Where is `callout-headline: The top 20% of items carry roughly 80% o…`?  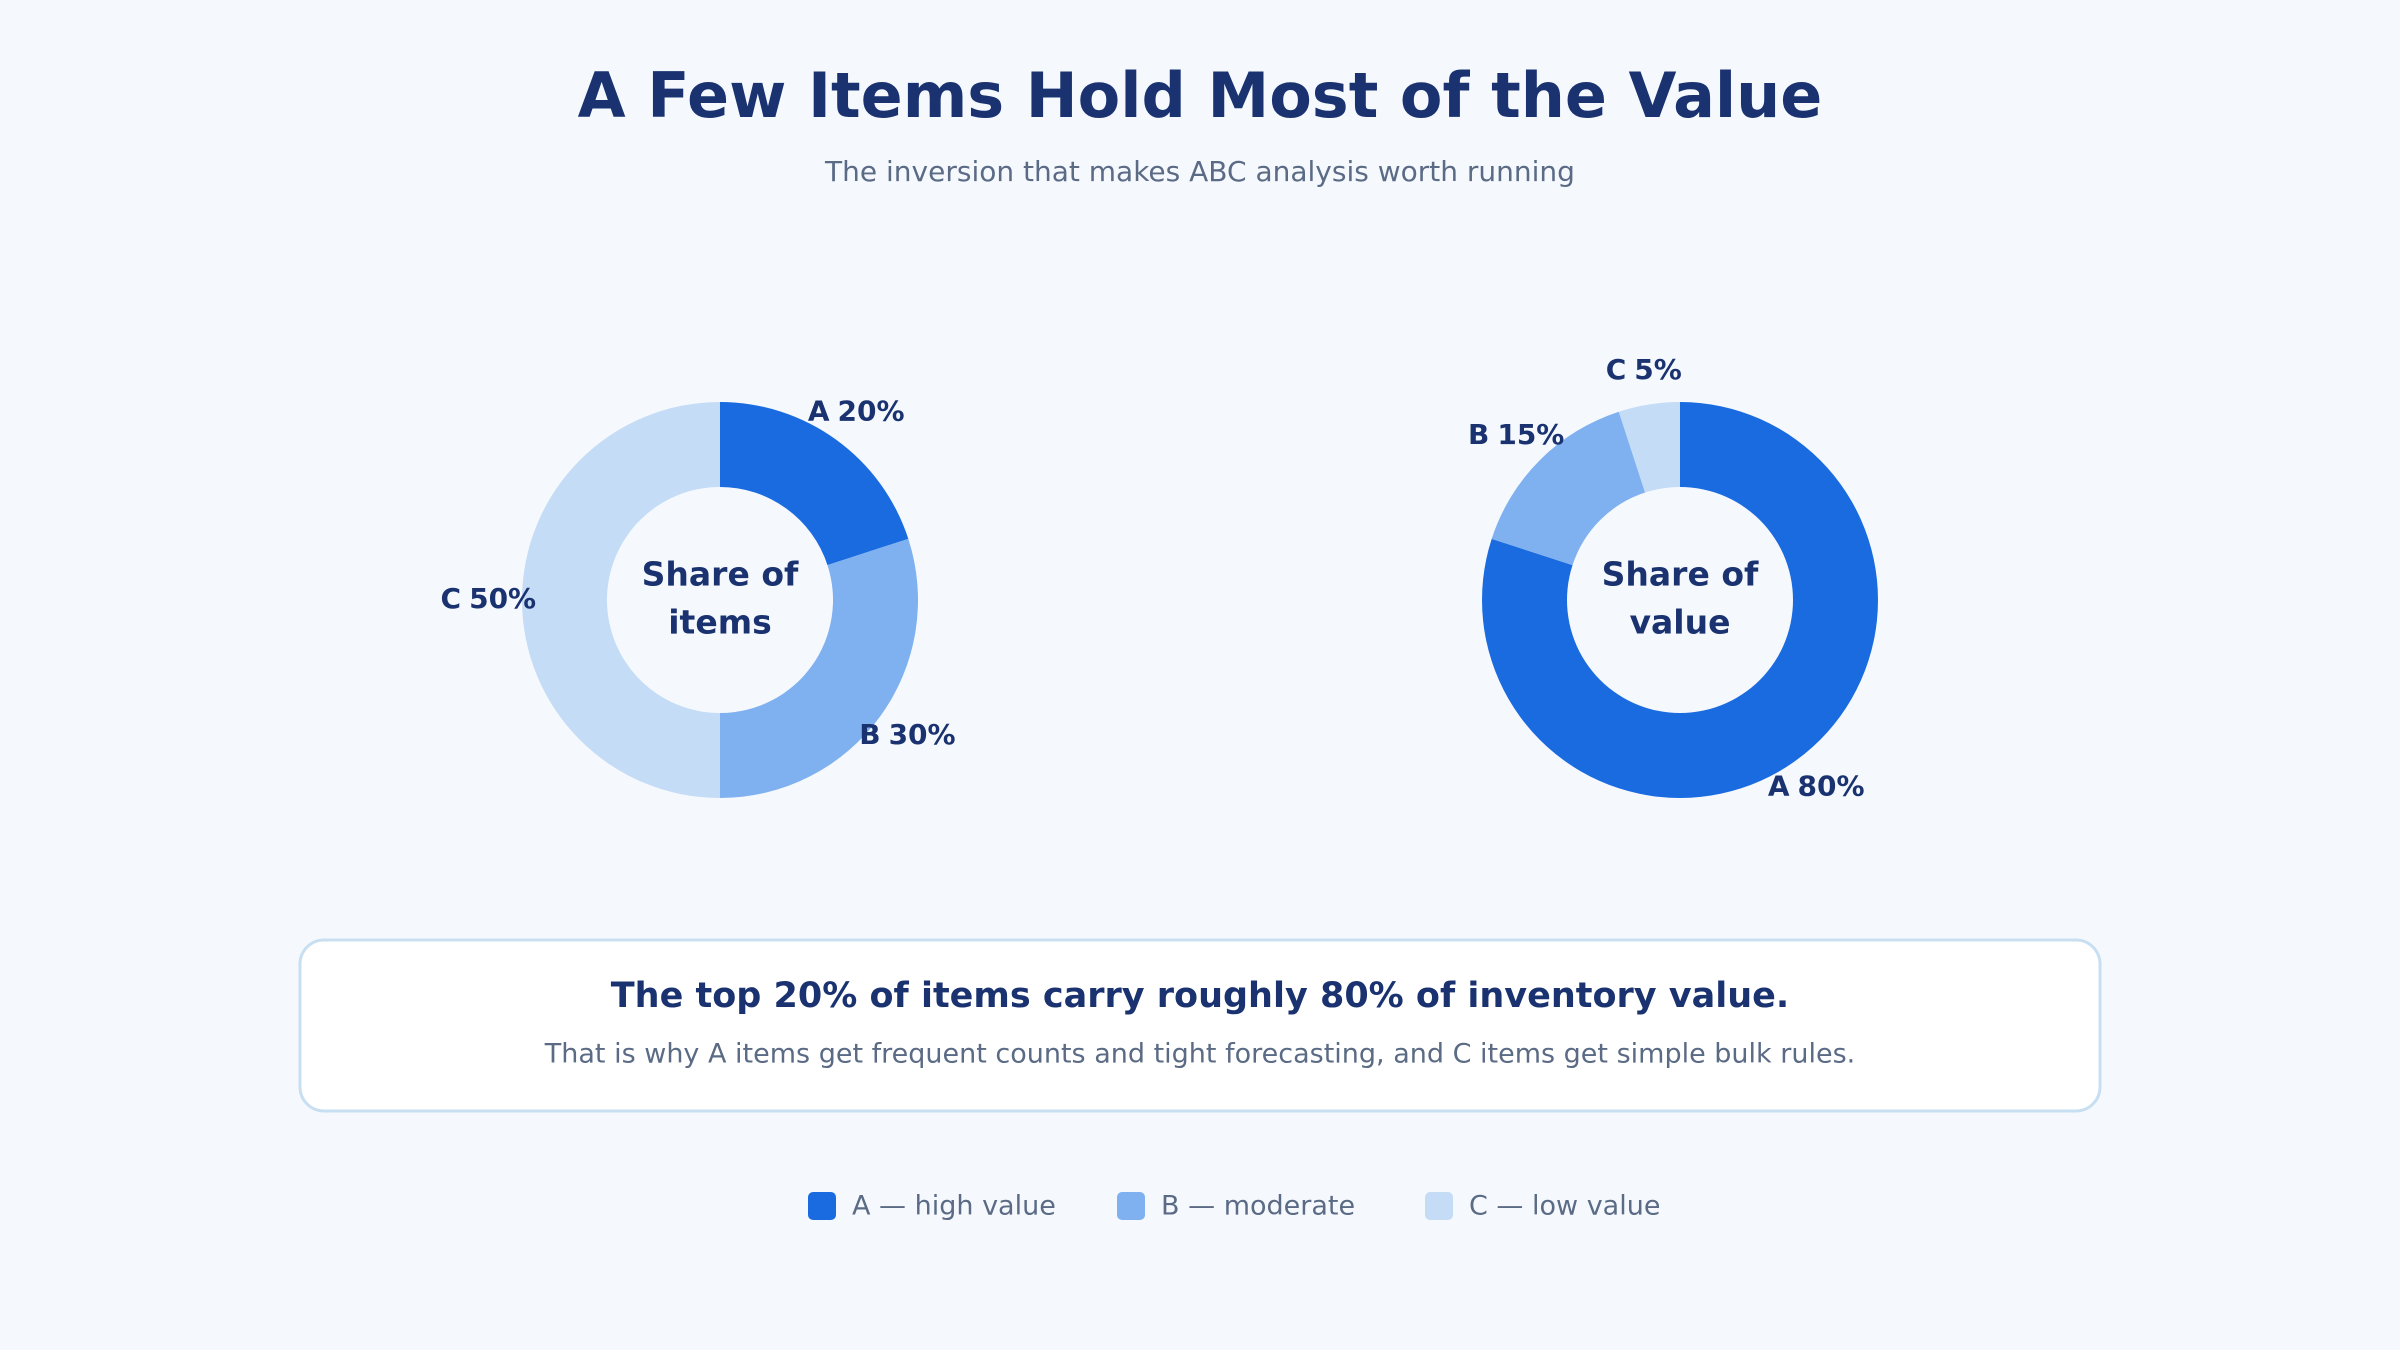 callout-headline: The top 20% of items carry roughly 80% o… is located at coordinates (1200, 996).